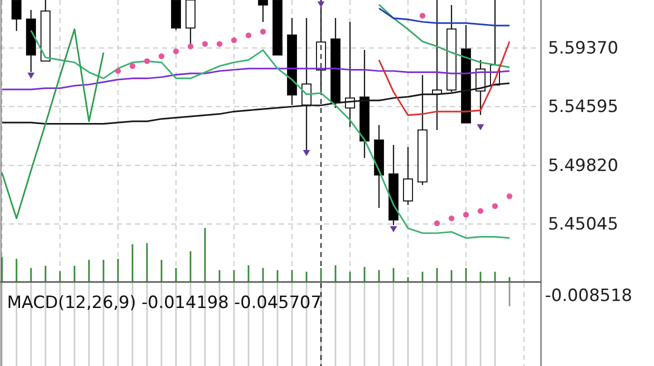  I want to click on y-tick-label: 5.59370, so click(583, 48).